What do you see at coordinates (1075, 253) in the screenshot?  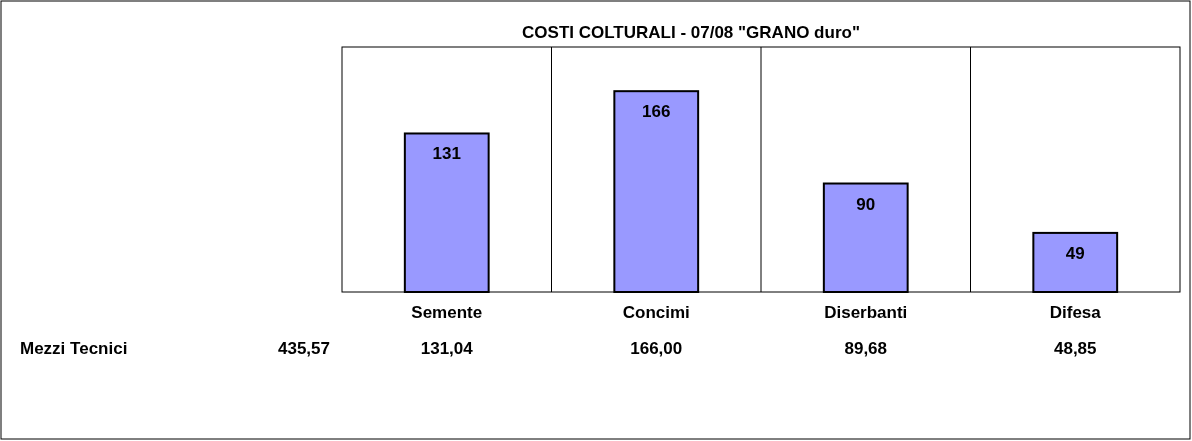 I see `data-label: 49` at bounding box center [1075, 253].